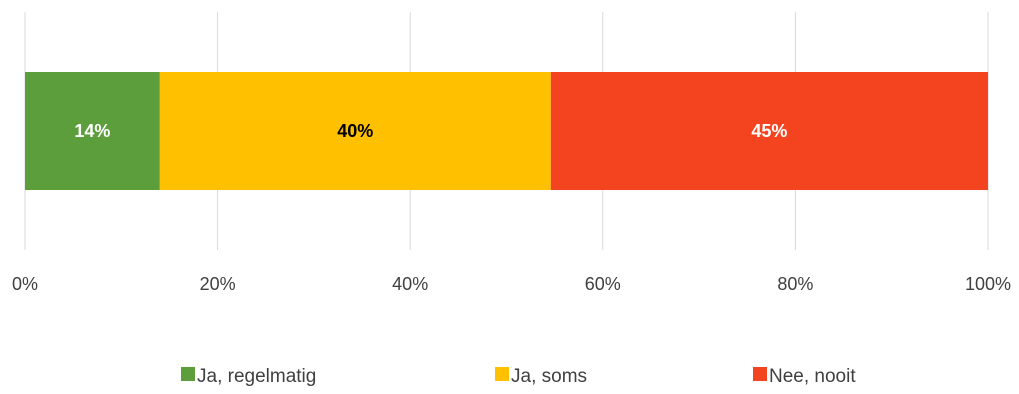 Image resolution: width=1019 pixels, height=394 pixels. I want to click on legend: Ja, regelmatig Ja, soms Nee, nooit, so click(518, 376).